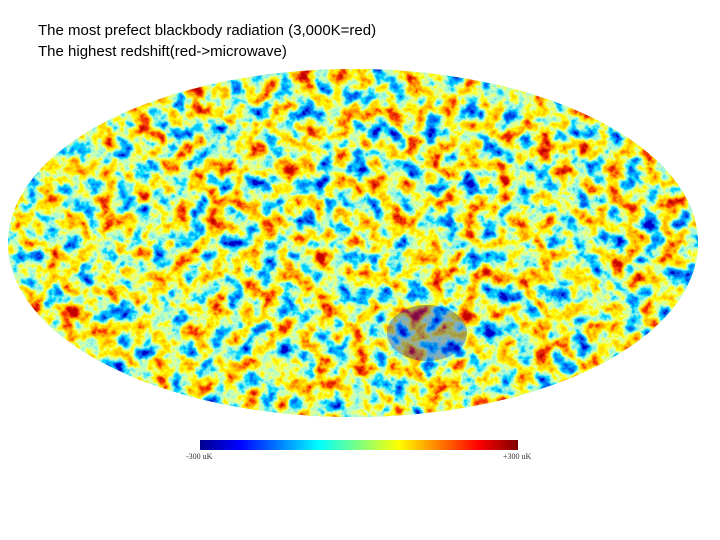 This screenshot has width=720, height=540. I want to click on temperature-colorbar, so click(359, 445).